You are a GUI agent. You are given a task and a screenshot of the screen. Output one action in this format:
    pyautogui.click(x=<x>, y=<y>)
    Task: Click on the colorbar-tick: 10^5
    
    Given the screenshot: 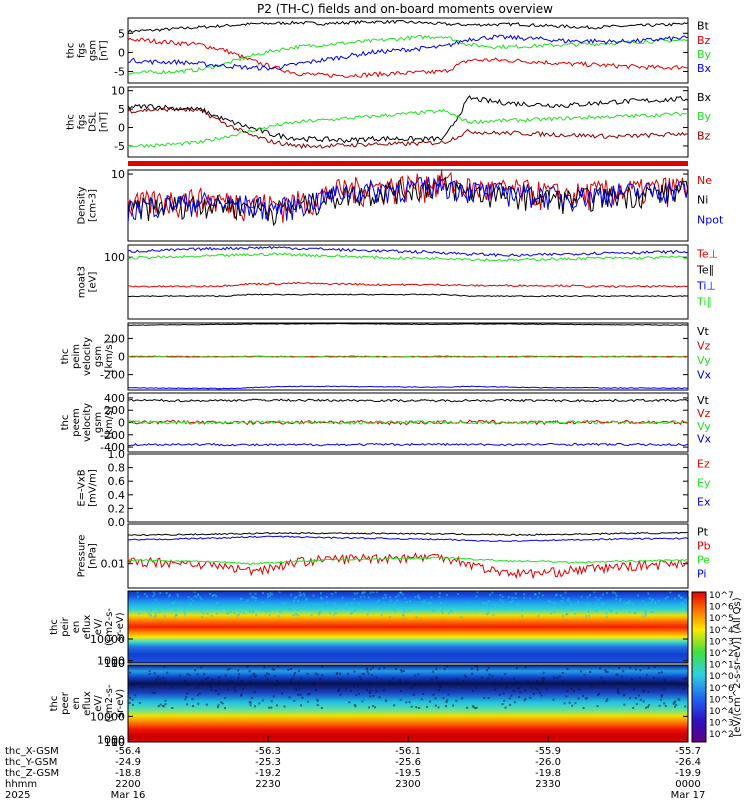 What is the action you would take?
    pyautogui.click(x=721, y=700)
    